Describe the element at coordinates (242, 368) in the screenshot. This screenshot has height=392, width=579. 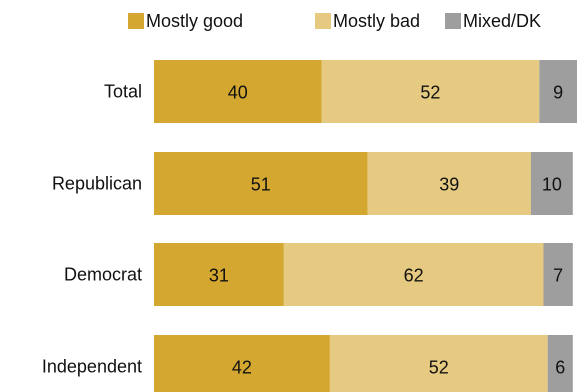
I see `value-label-independent-mostly-good: 42` at that location.